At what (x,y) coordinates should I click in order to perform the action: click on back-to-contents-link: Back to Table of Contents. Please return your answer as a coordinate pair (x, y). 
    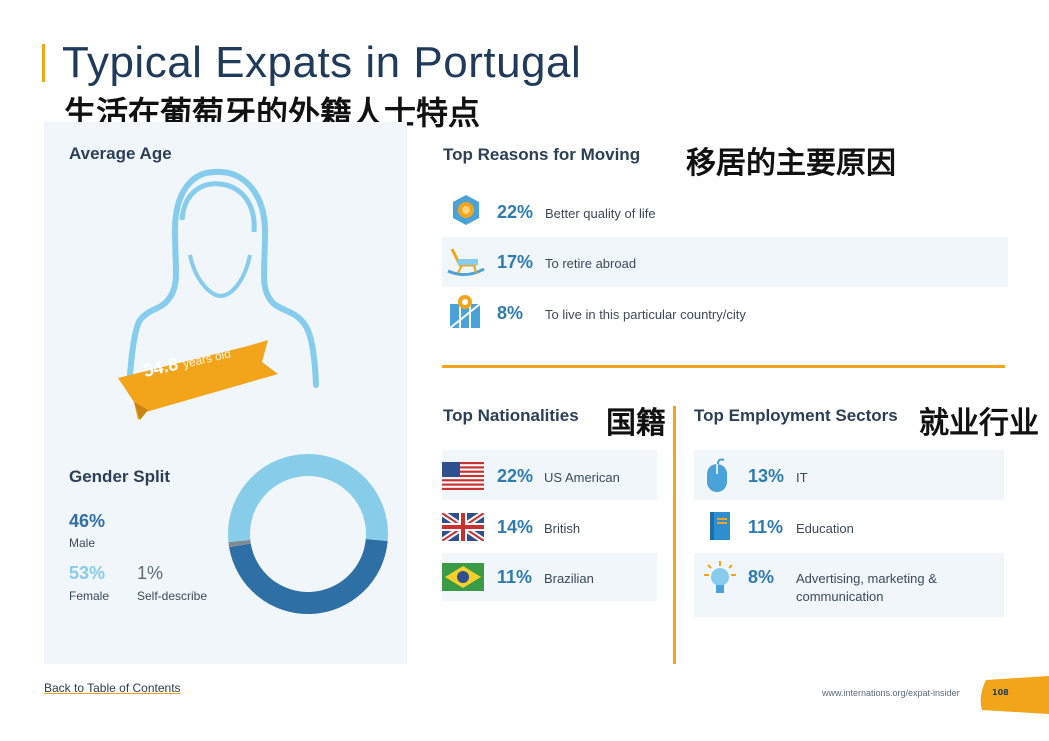
    Looking at the image, I should click on (112, 688).